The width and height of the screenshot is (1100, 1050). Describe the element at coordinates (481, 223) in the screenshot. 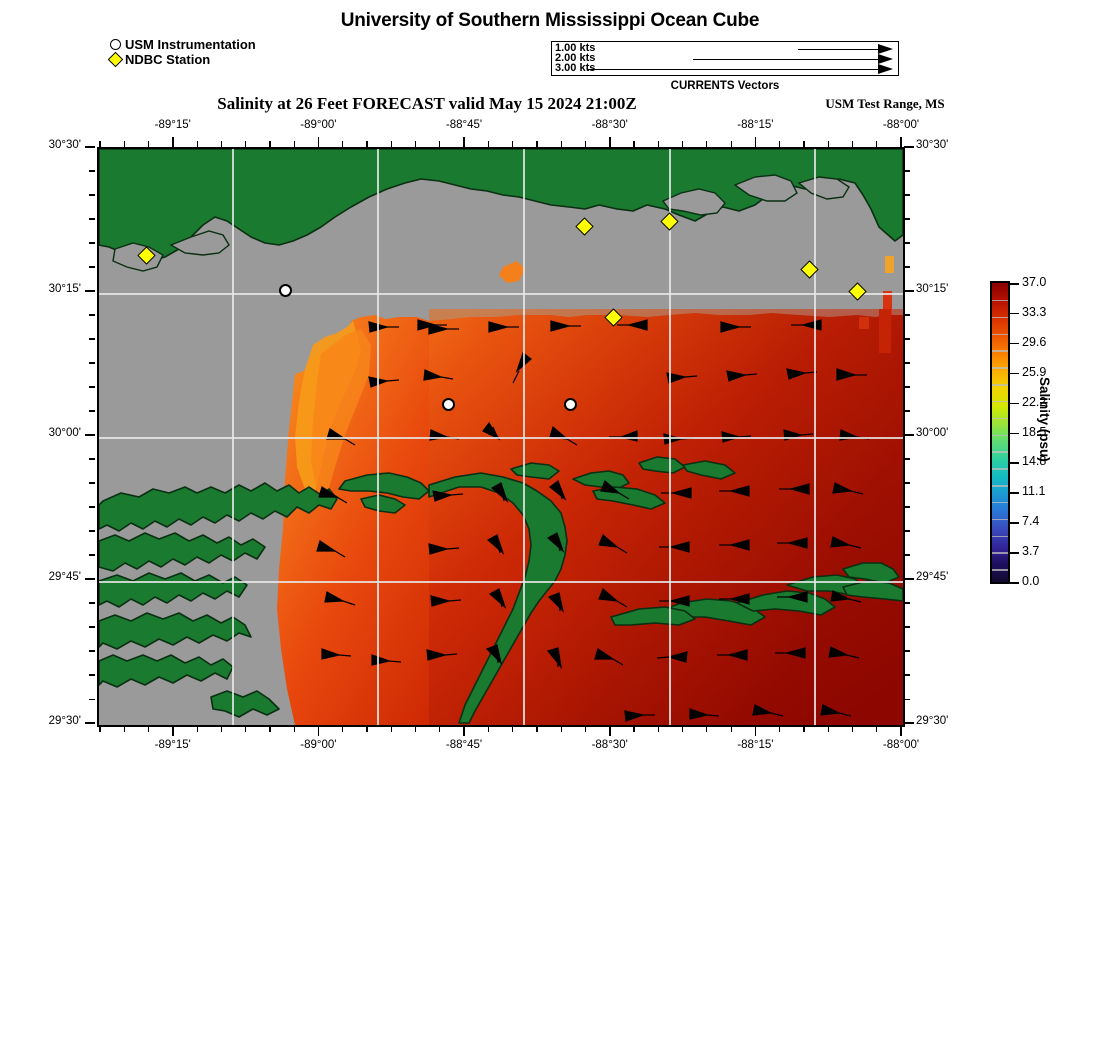

I see `bay-water-patches` at that location.